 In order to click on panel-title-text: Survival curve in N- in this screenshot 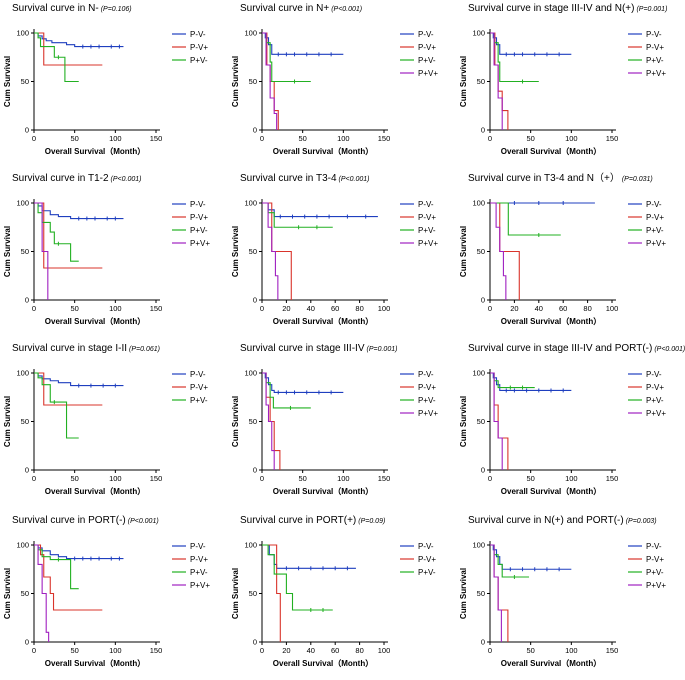, I will do `click(55, 8)`.